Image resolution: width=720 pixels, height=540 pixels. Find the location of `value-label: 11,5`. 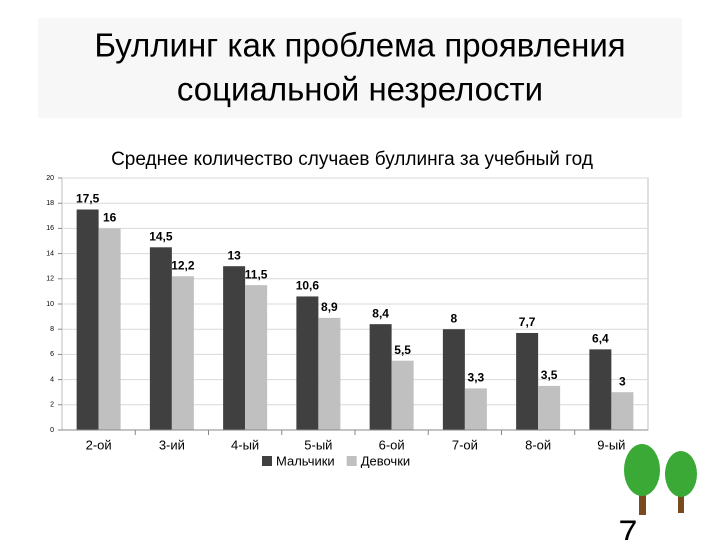

value-label: 11,5 is located at coordinates (256, 274).